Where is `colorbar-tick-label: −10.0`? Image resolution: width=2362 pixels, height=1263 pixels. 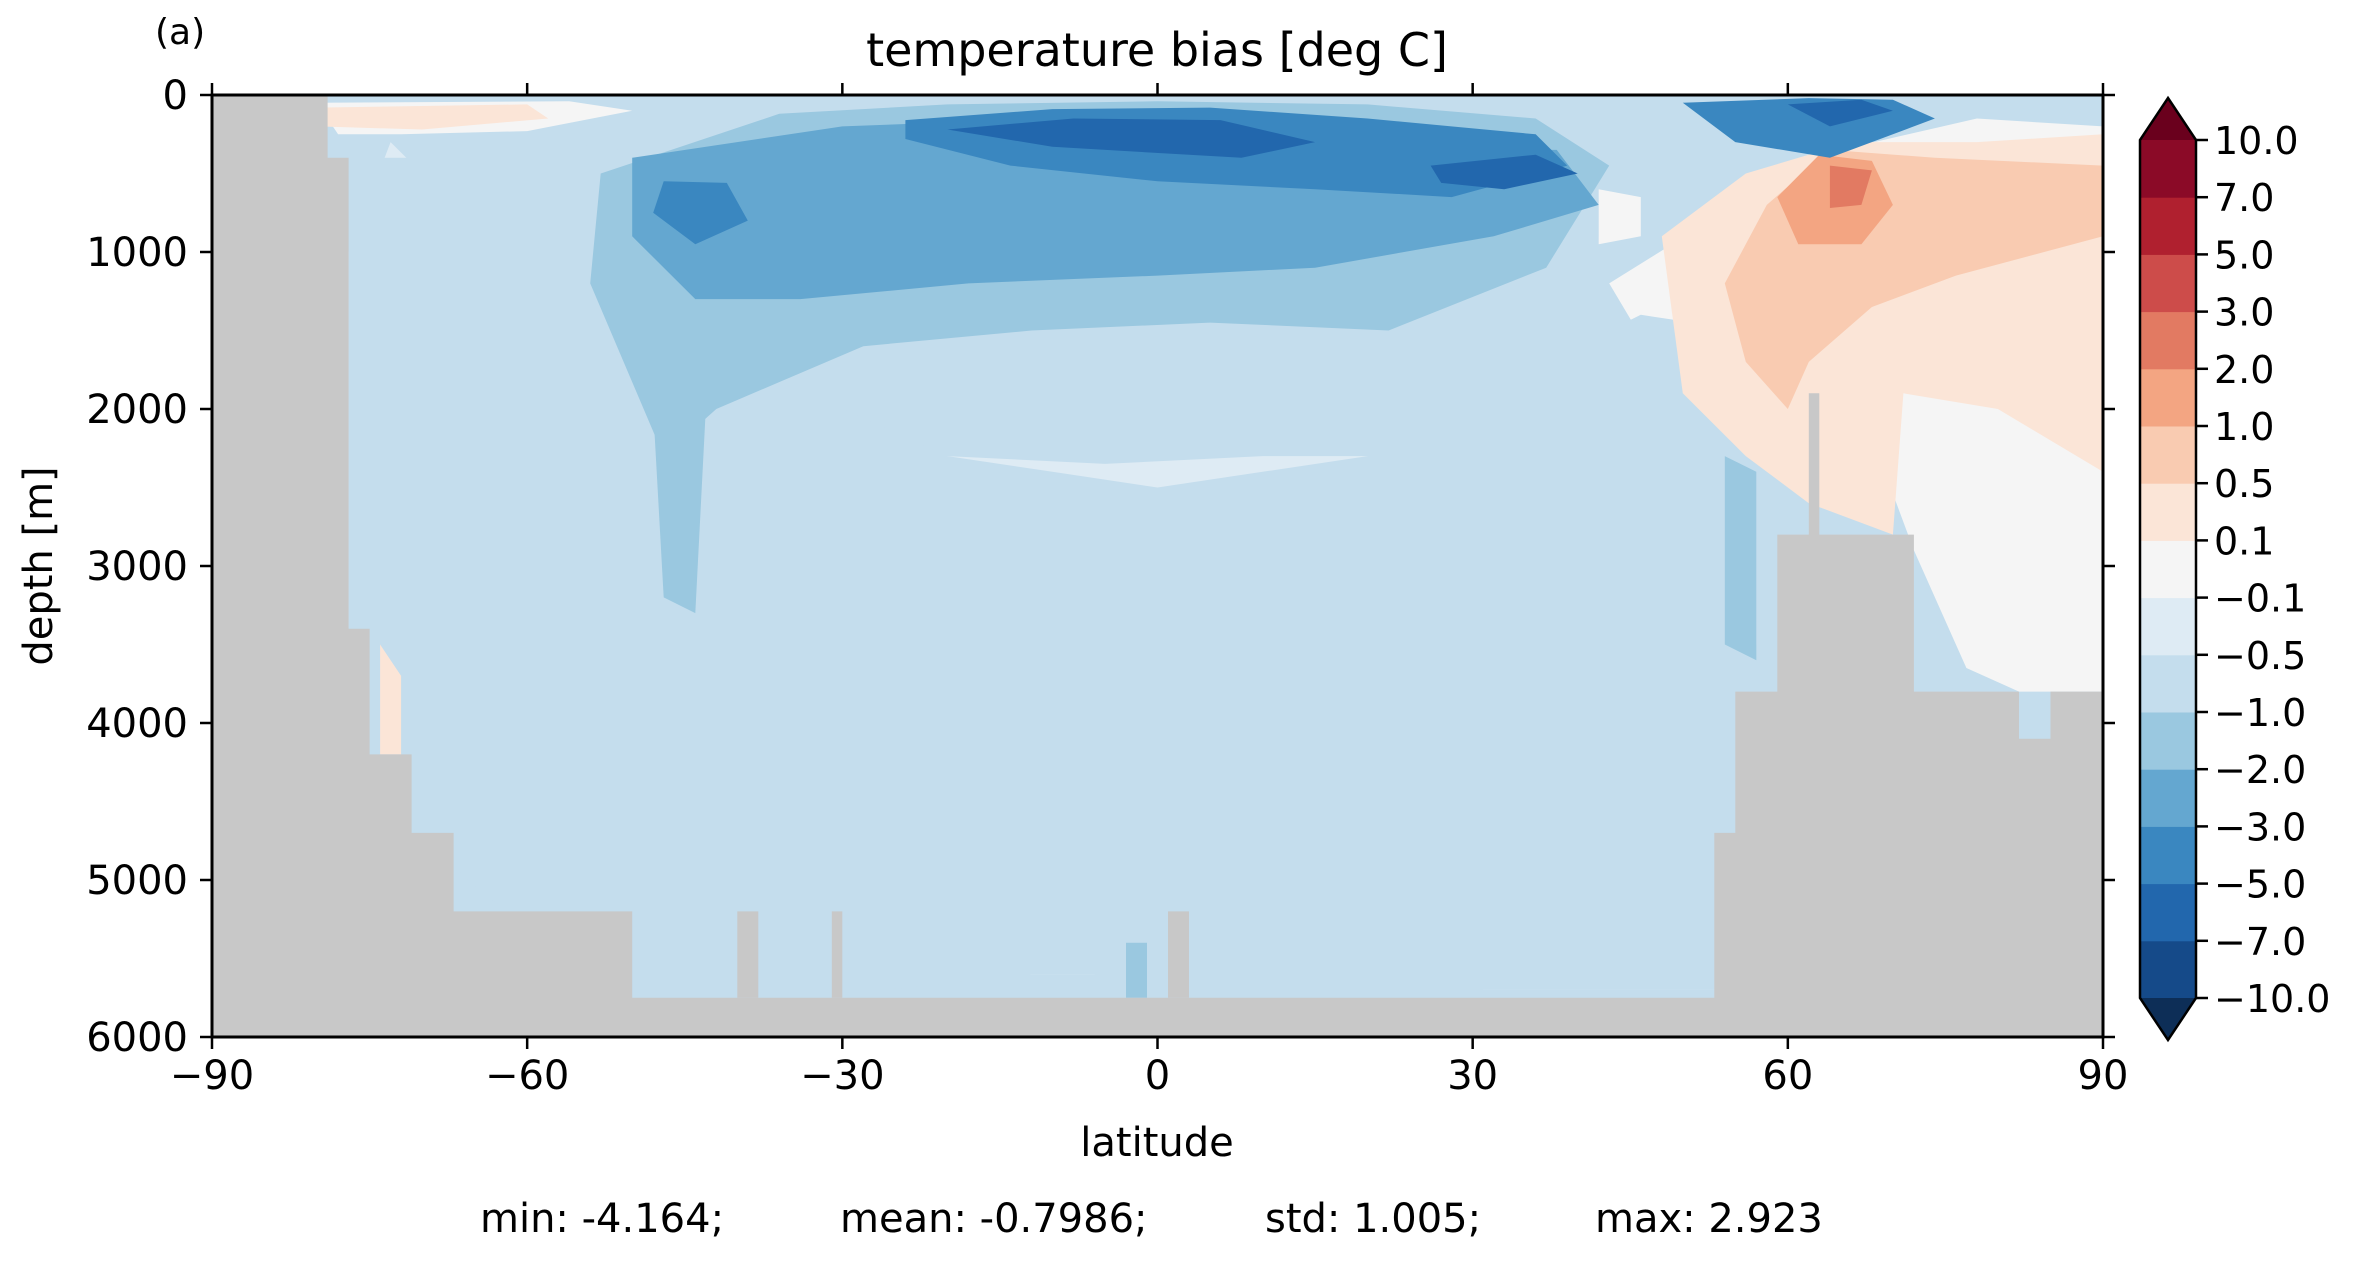 colorbar-tick-label: −10.0 is located at coordinates (2272, 999).